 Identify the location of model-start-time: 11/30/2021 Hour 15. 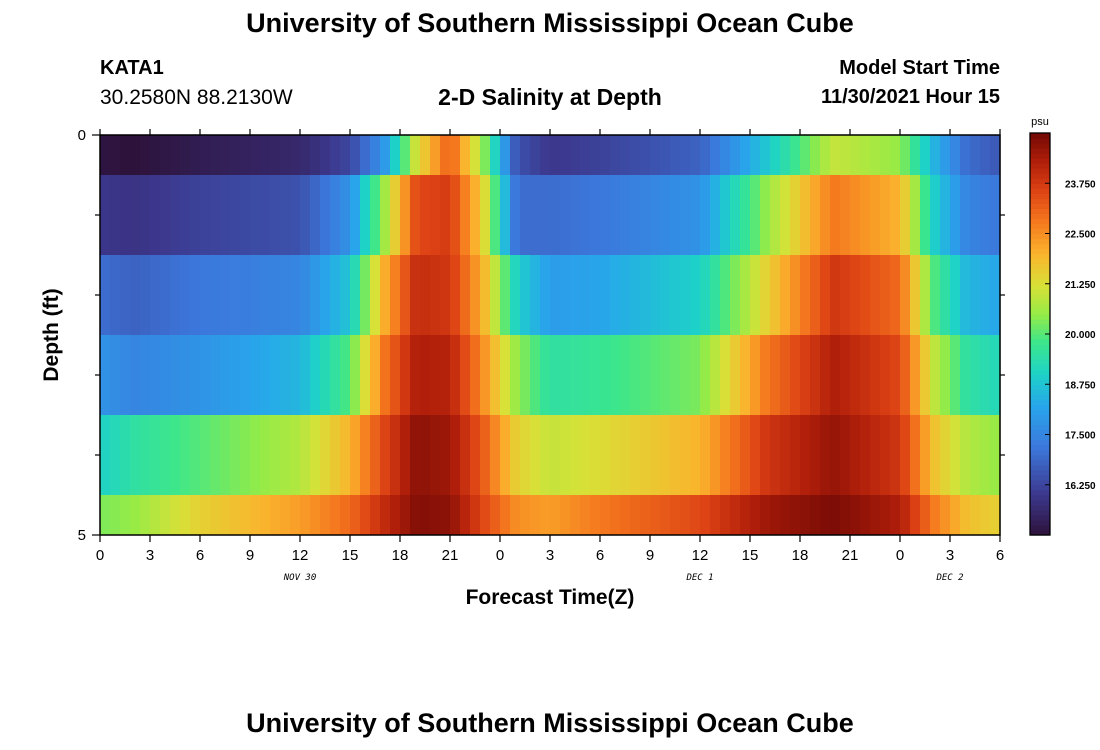
(910, 97).